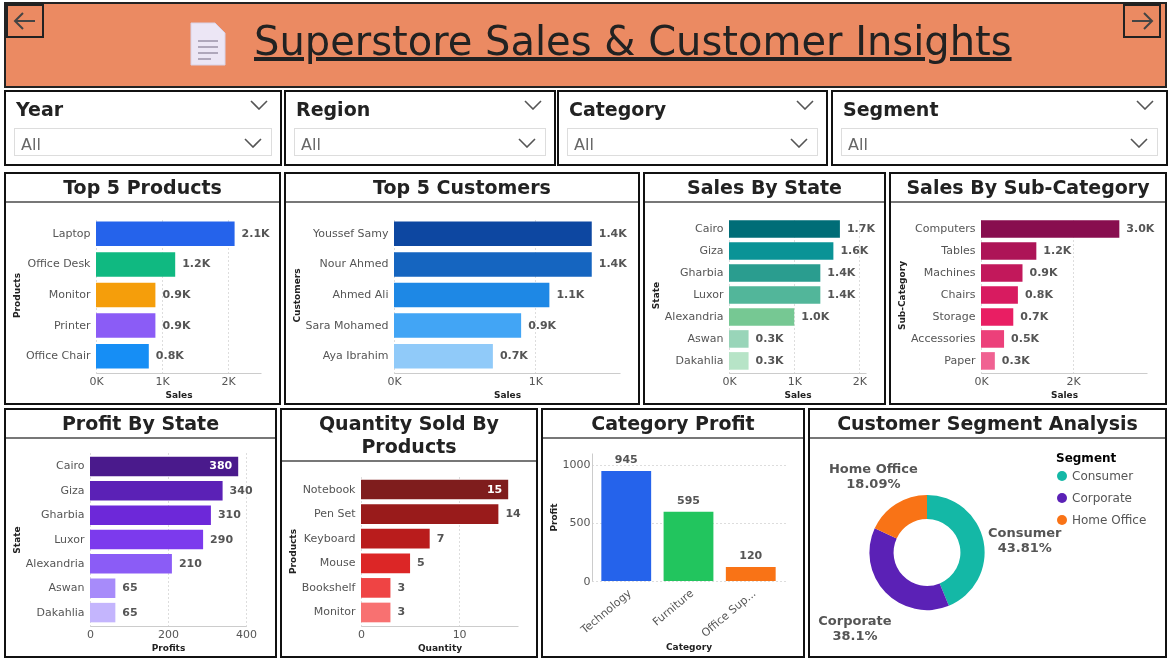  What do you see at coordinates (350, 233) in the screenshot?
I see `y-tick-label: Youssef Samy` at bounding box center [350, 233].